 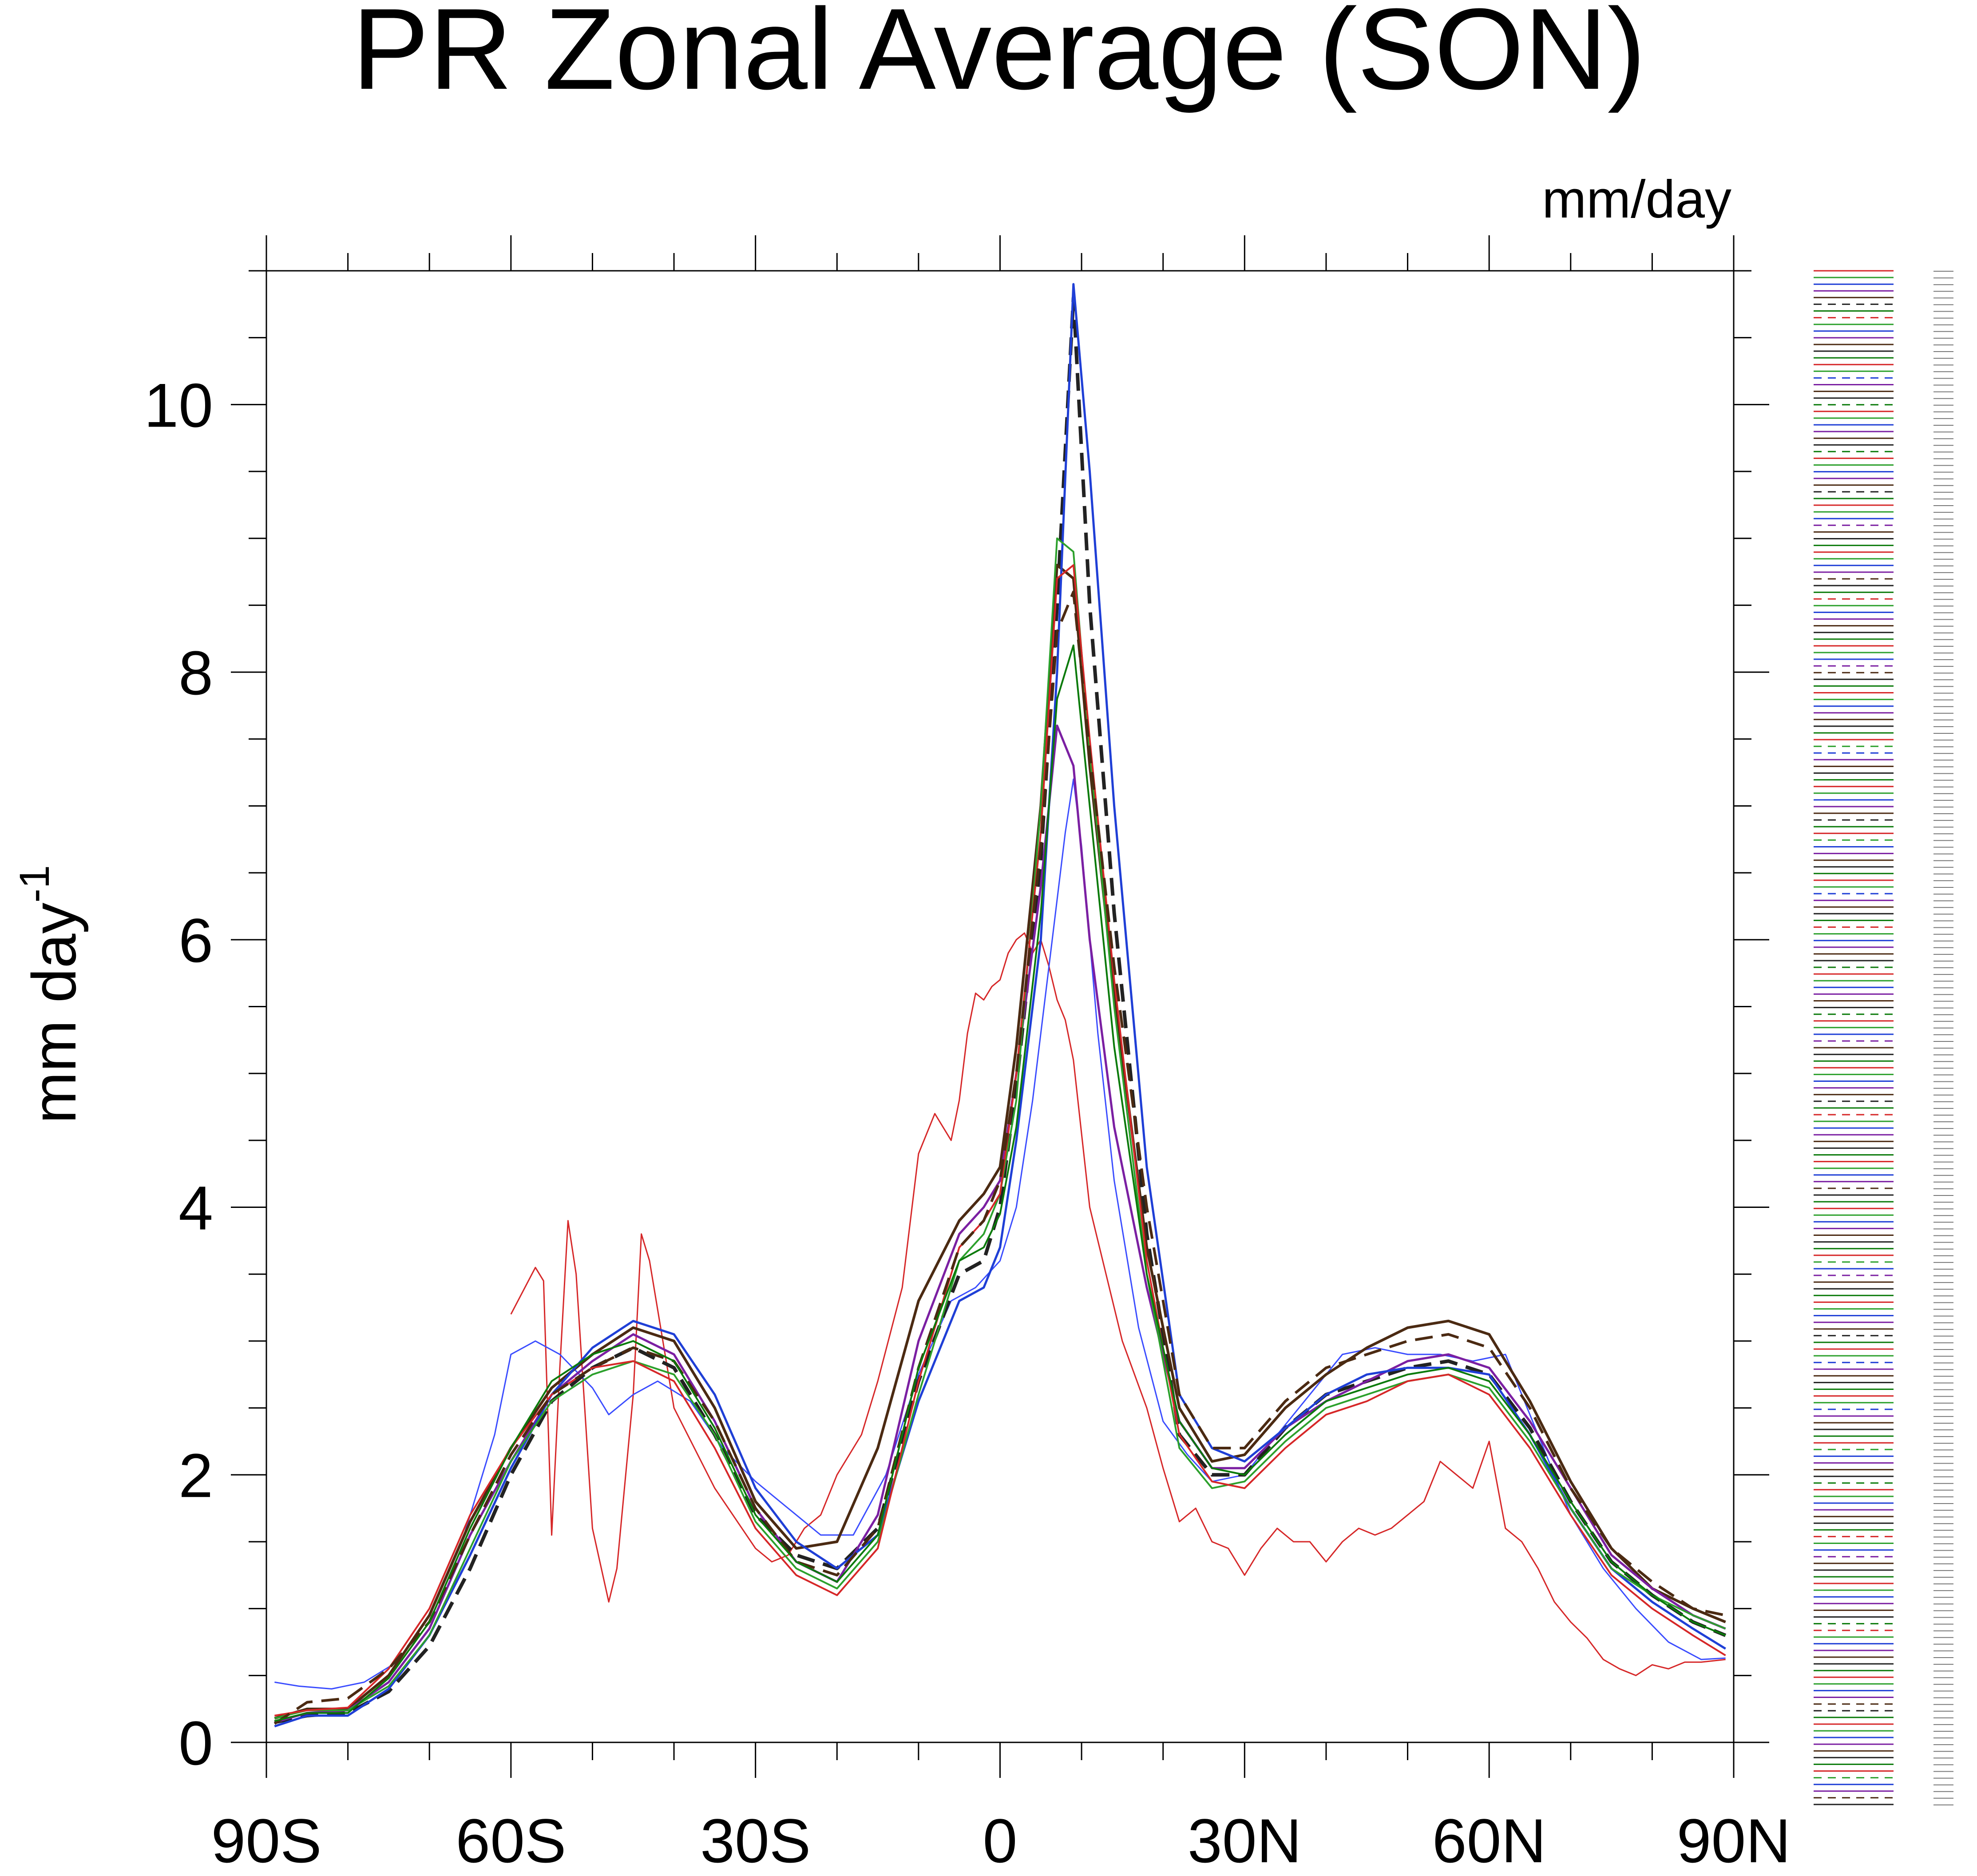 What do you see at coordinates (755, 1841) in the screenshot?
I see `x-tick-label: 30S` at bounding box center [755, 1841].